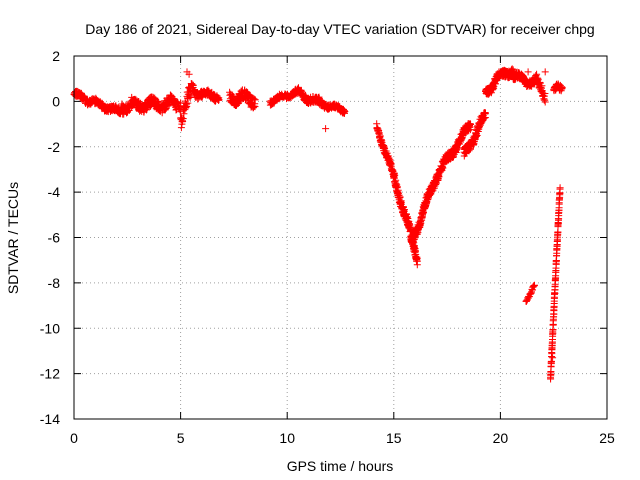  I want to click on y-tick-label: -14, so click(50, 419).